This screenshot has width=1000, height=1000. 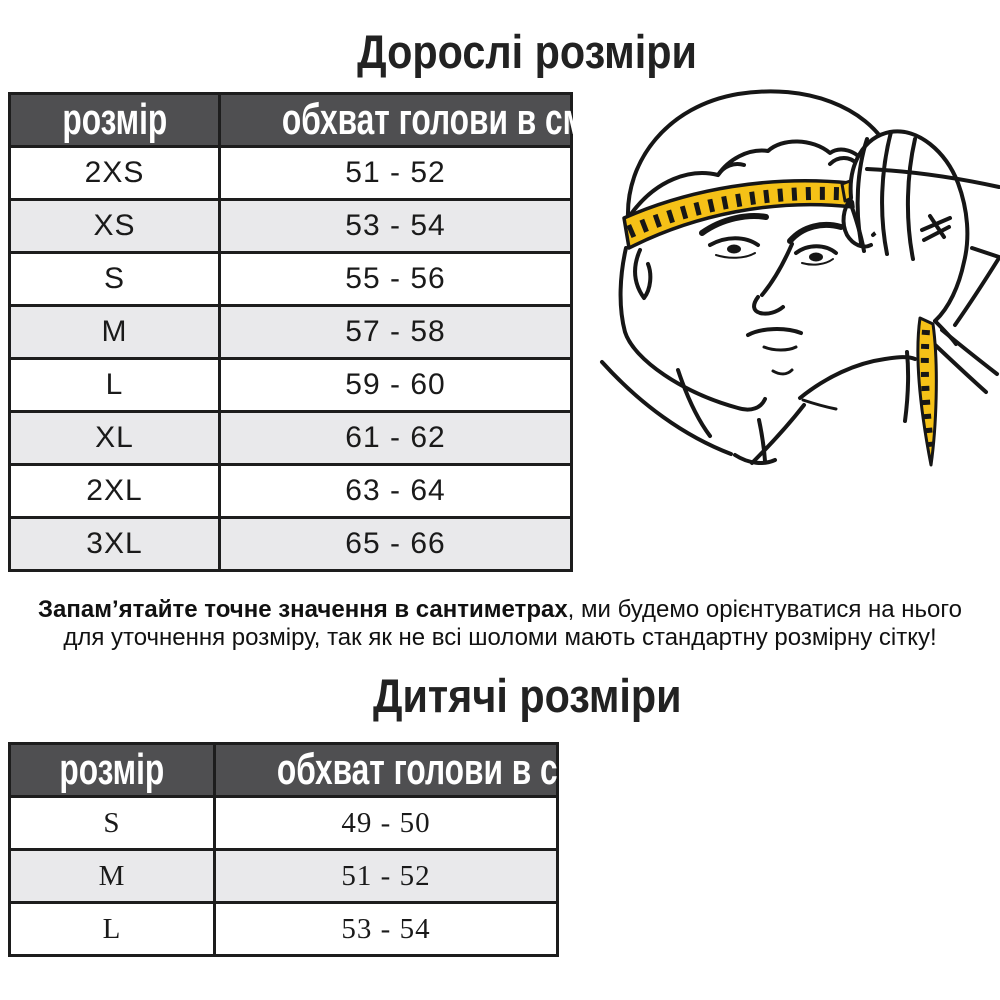 I want to click on circumference-cell: 61 - 62, so click(x=395, y=438).